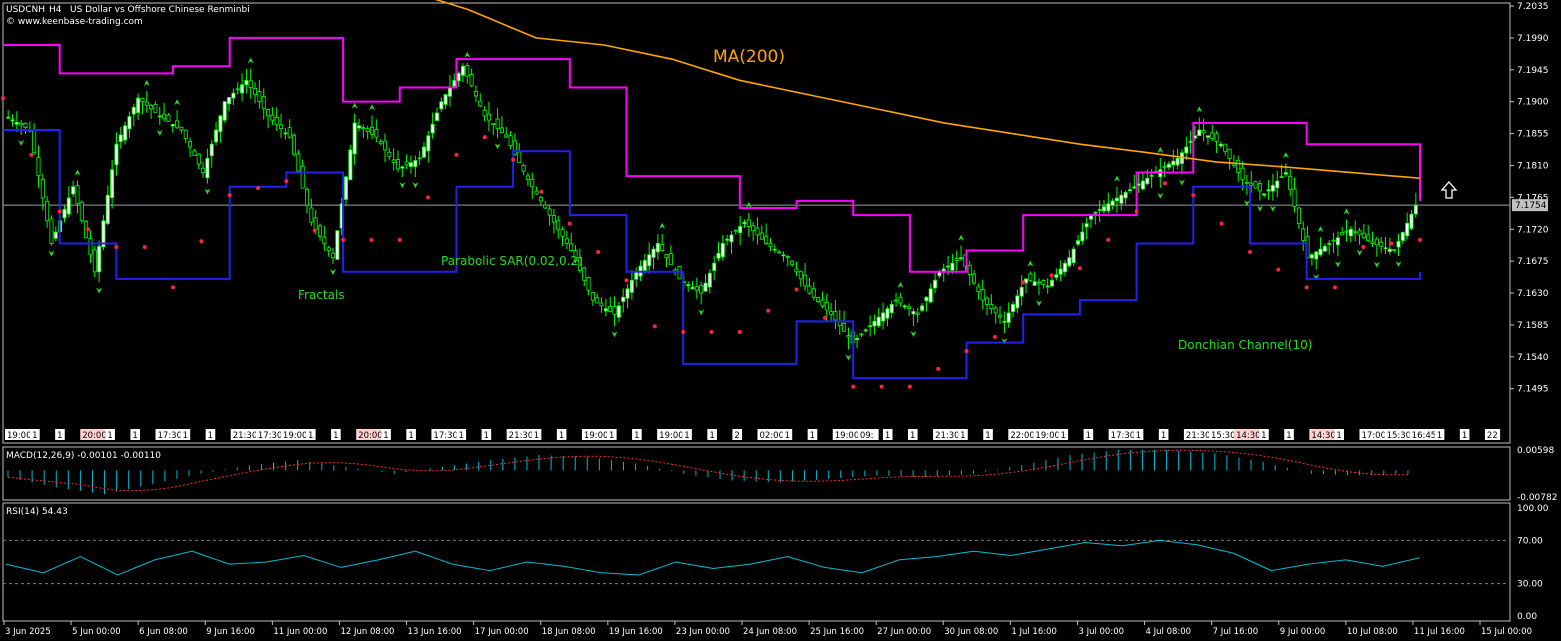  Describe the element at coordinates (37, 512) in the screenshot. I see `rsi-label: RSI(14) 54.43` at that location.